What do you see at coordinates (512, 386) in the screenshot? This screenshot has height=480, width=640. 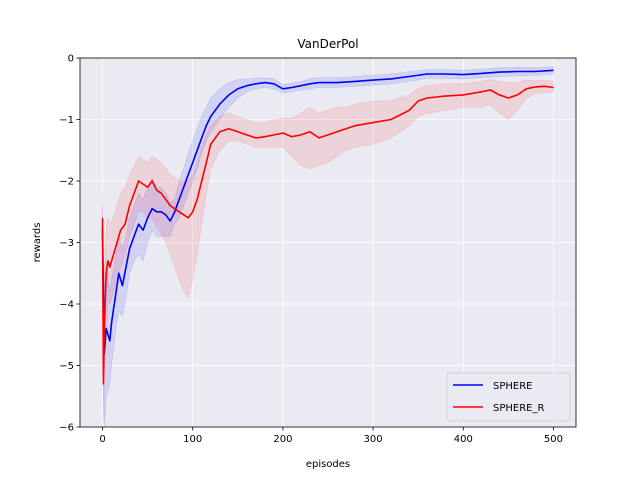 I see `legend-label-sphere: SPHERE` at bounding box center [512, 386].